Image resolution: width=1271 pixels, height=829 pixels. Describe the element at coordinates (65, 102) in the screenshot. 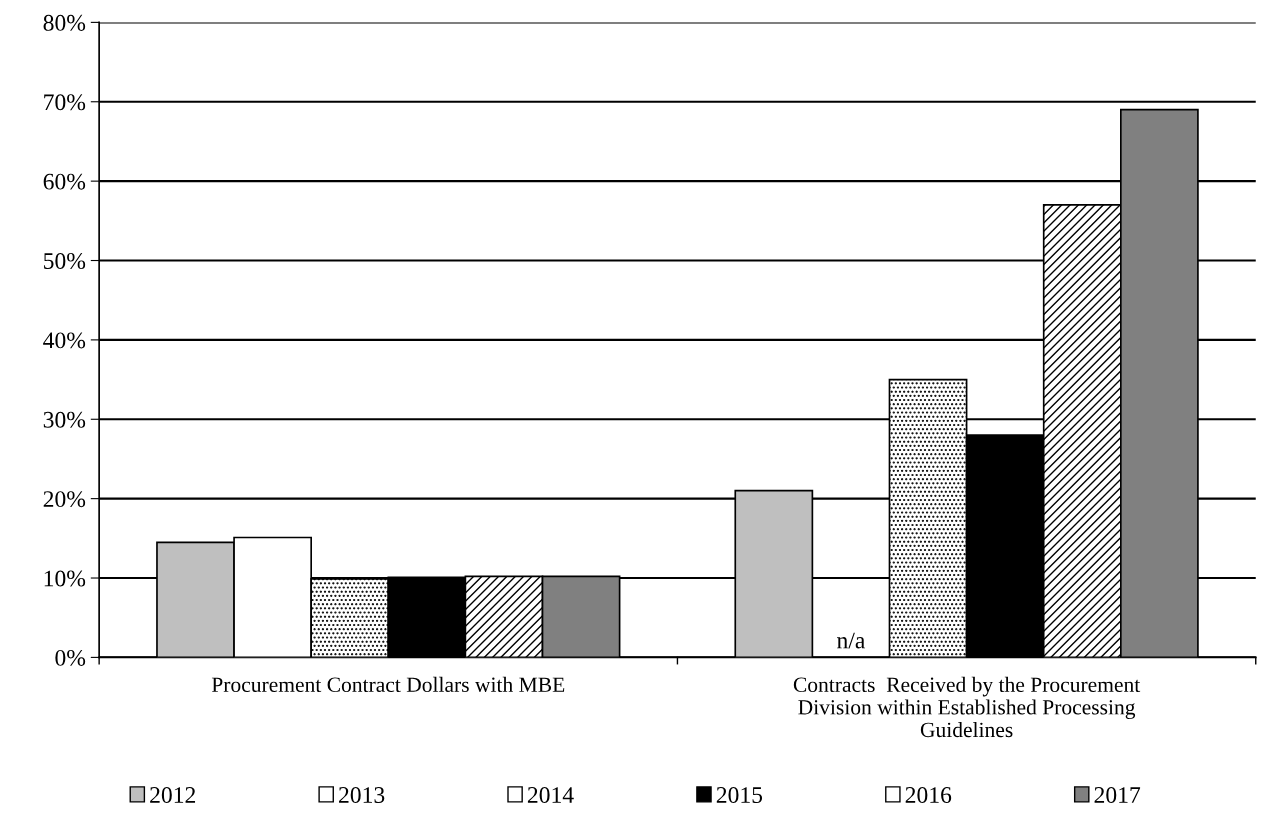

I see `y-tick-label: 70%` at that location.